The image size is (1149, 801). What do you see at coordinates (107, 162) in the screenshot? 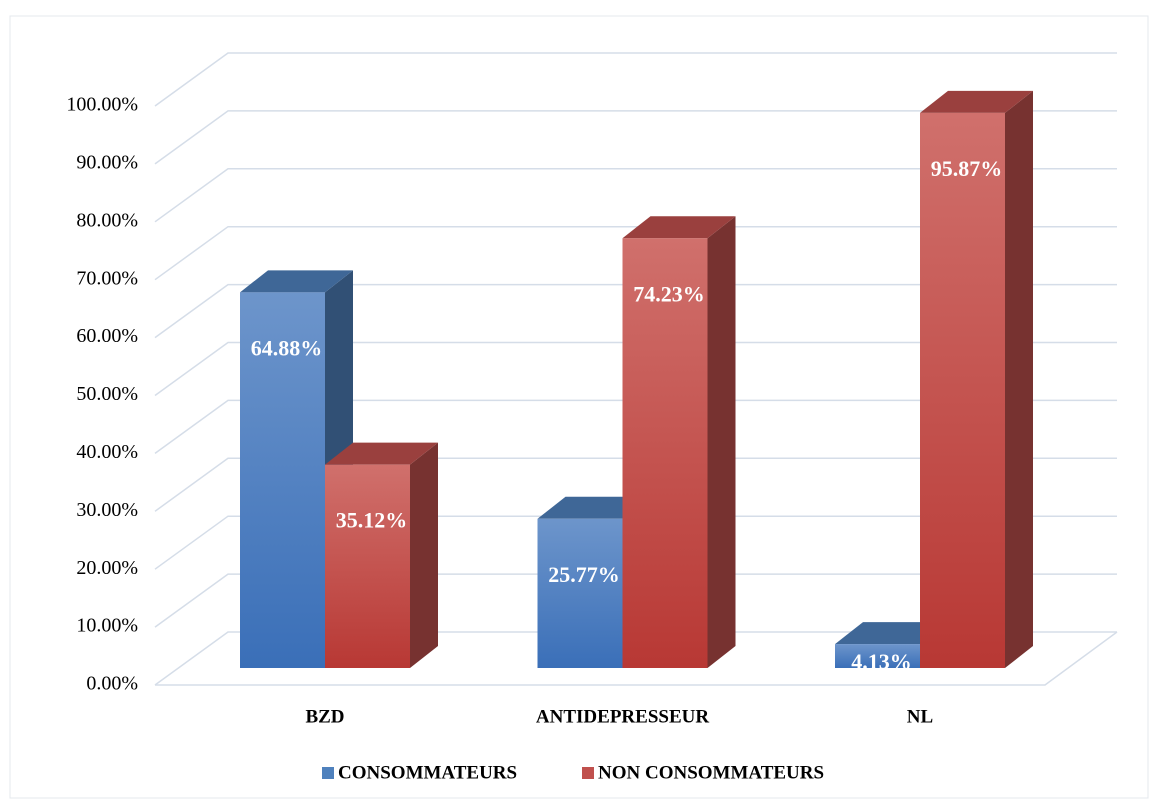
I see `y-tick-label: 90.00%` at bounding box center [107, 162].